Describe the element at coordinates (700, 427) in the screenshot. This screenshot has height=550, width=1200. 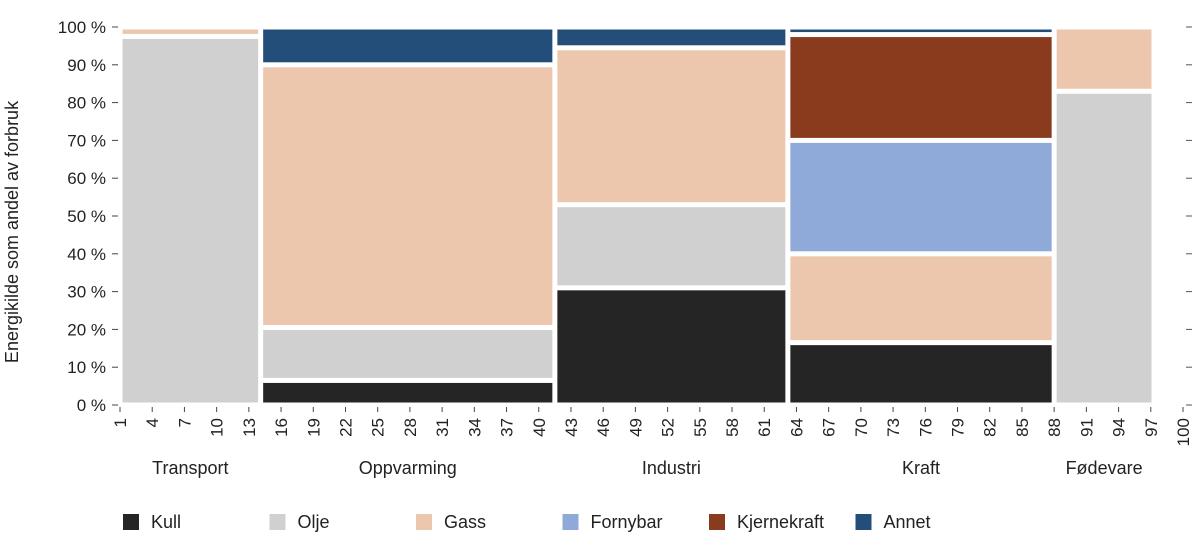
I see `x-tick-label: 55` at that location.